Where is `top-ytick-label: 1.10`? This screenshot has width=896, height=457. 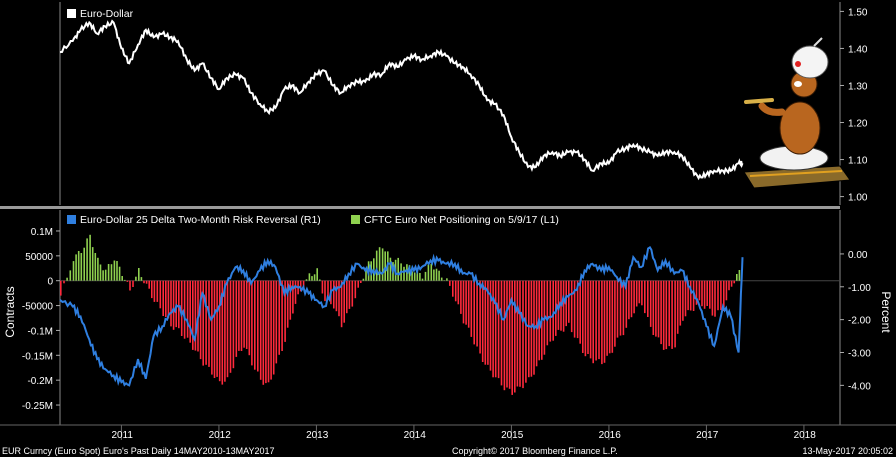
top-ytick-label: 1.10 is located at coordinates (858, 161).